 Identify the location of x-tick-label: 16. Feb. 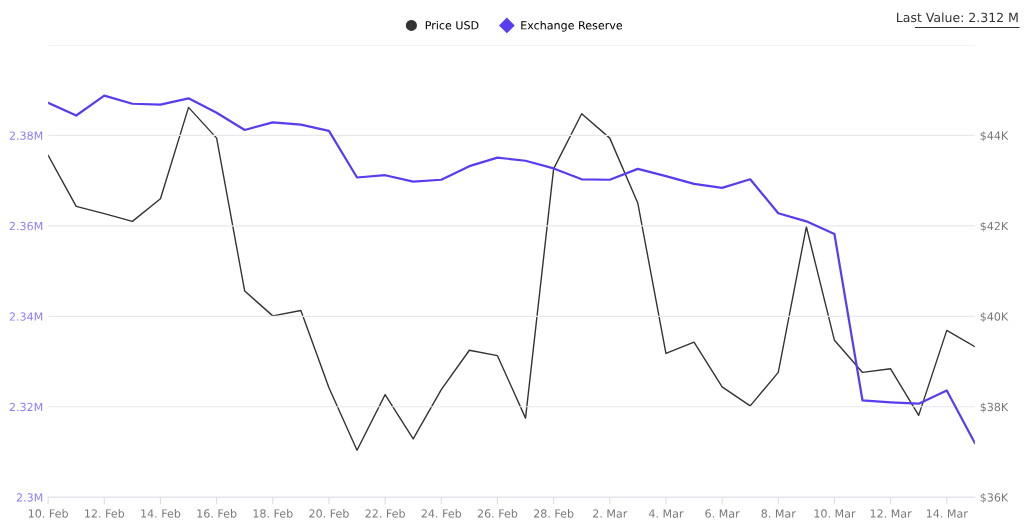
(217, 513).